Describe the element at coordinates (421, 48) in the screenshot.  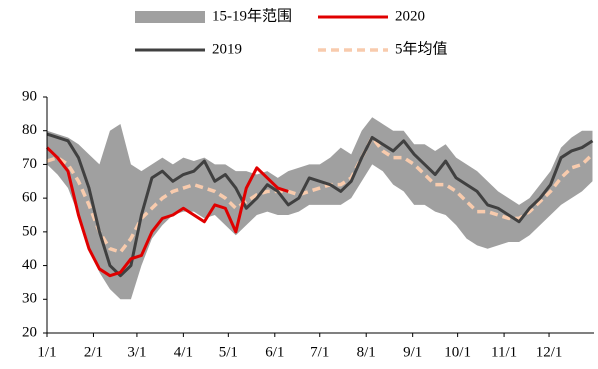
I see `legend-label: 5年均值` at that location.